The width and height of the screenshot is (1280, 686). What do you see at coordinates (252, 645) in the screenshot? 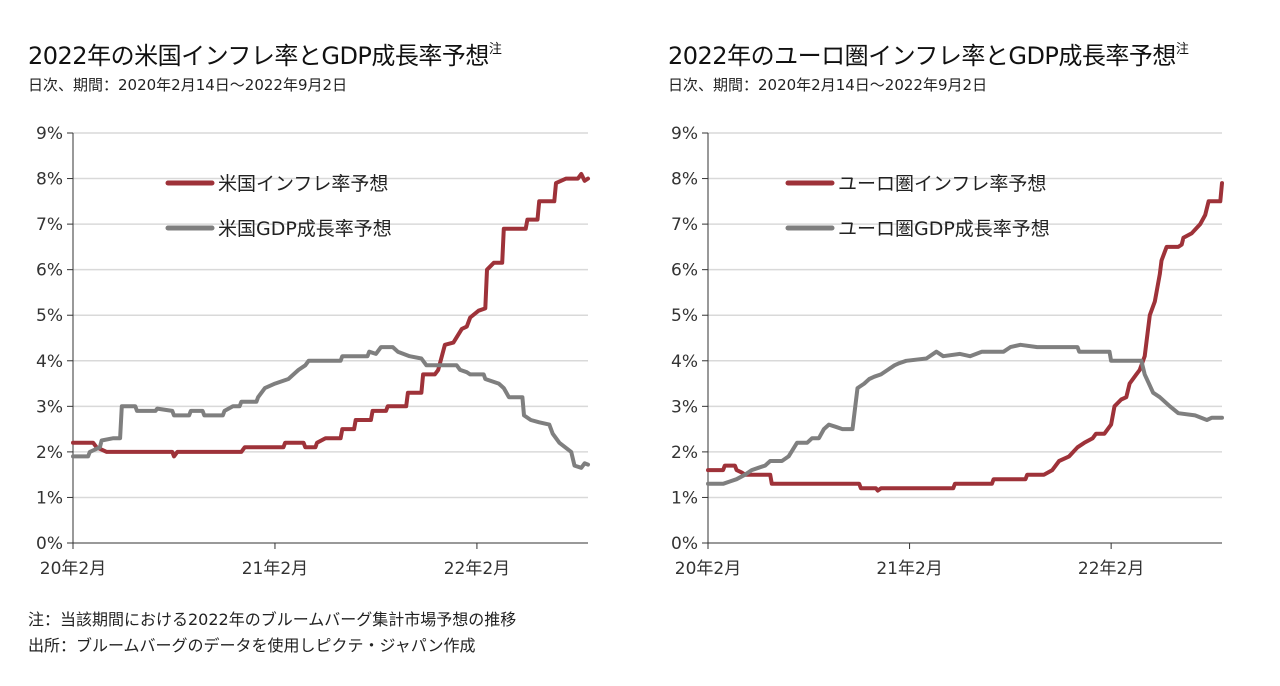
I see `footnote-source: 出所：ブルームバーグのデータを使用しピクテ・ジャパン作成` at bounding box center [252, 645].